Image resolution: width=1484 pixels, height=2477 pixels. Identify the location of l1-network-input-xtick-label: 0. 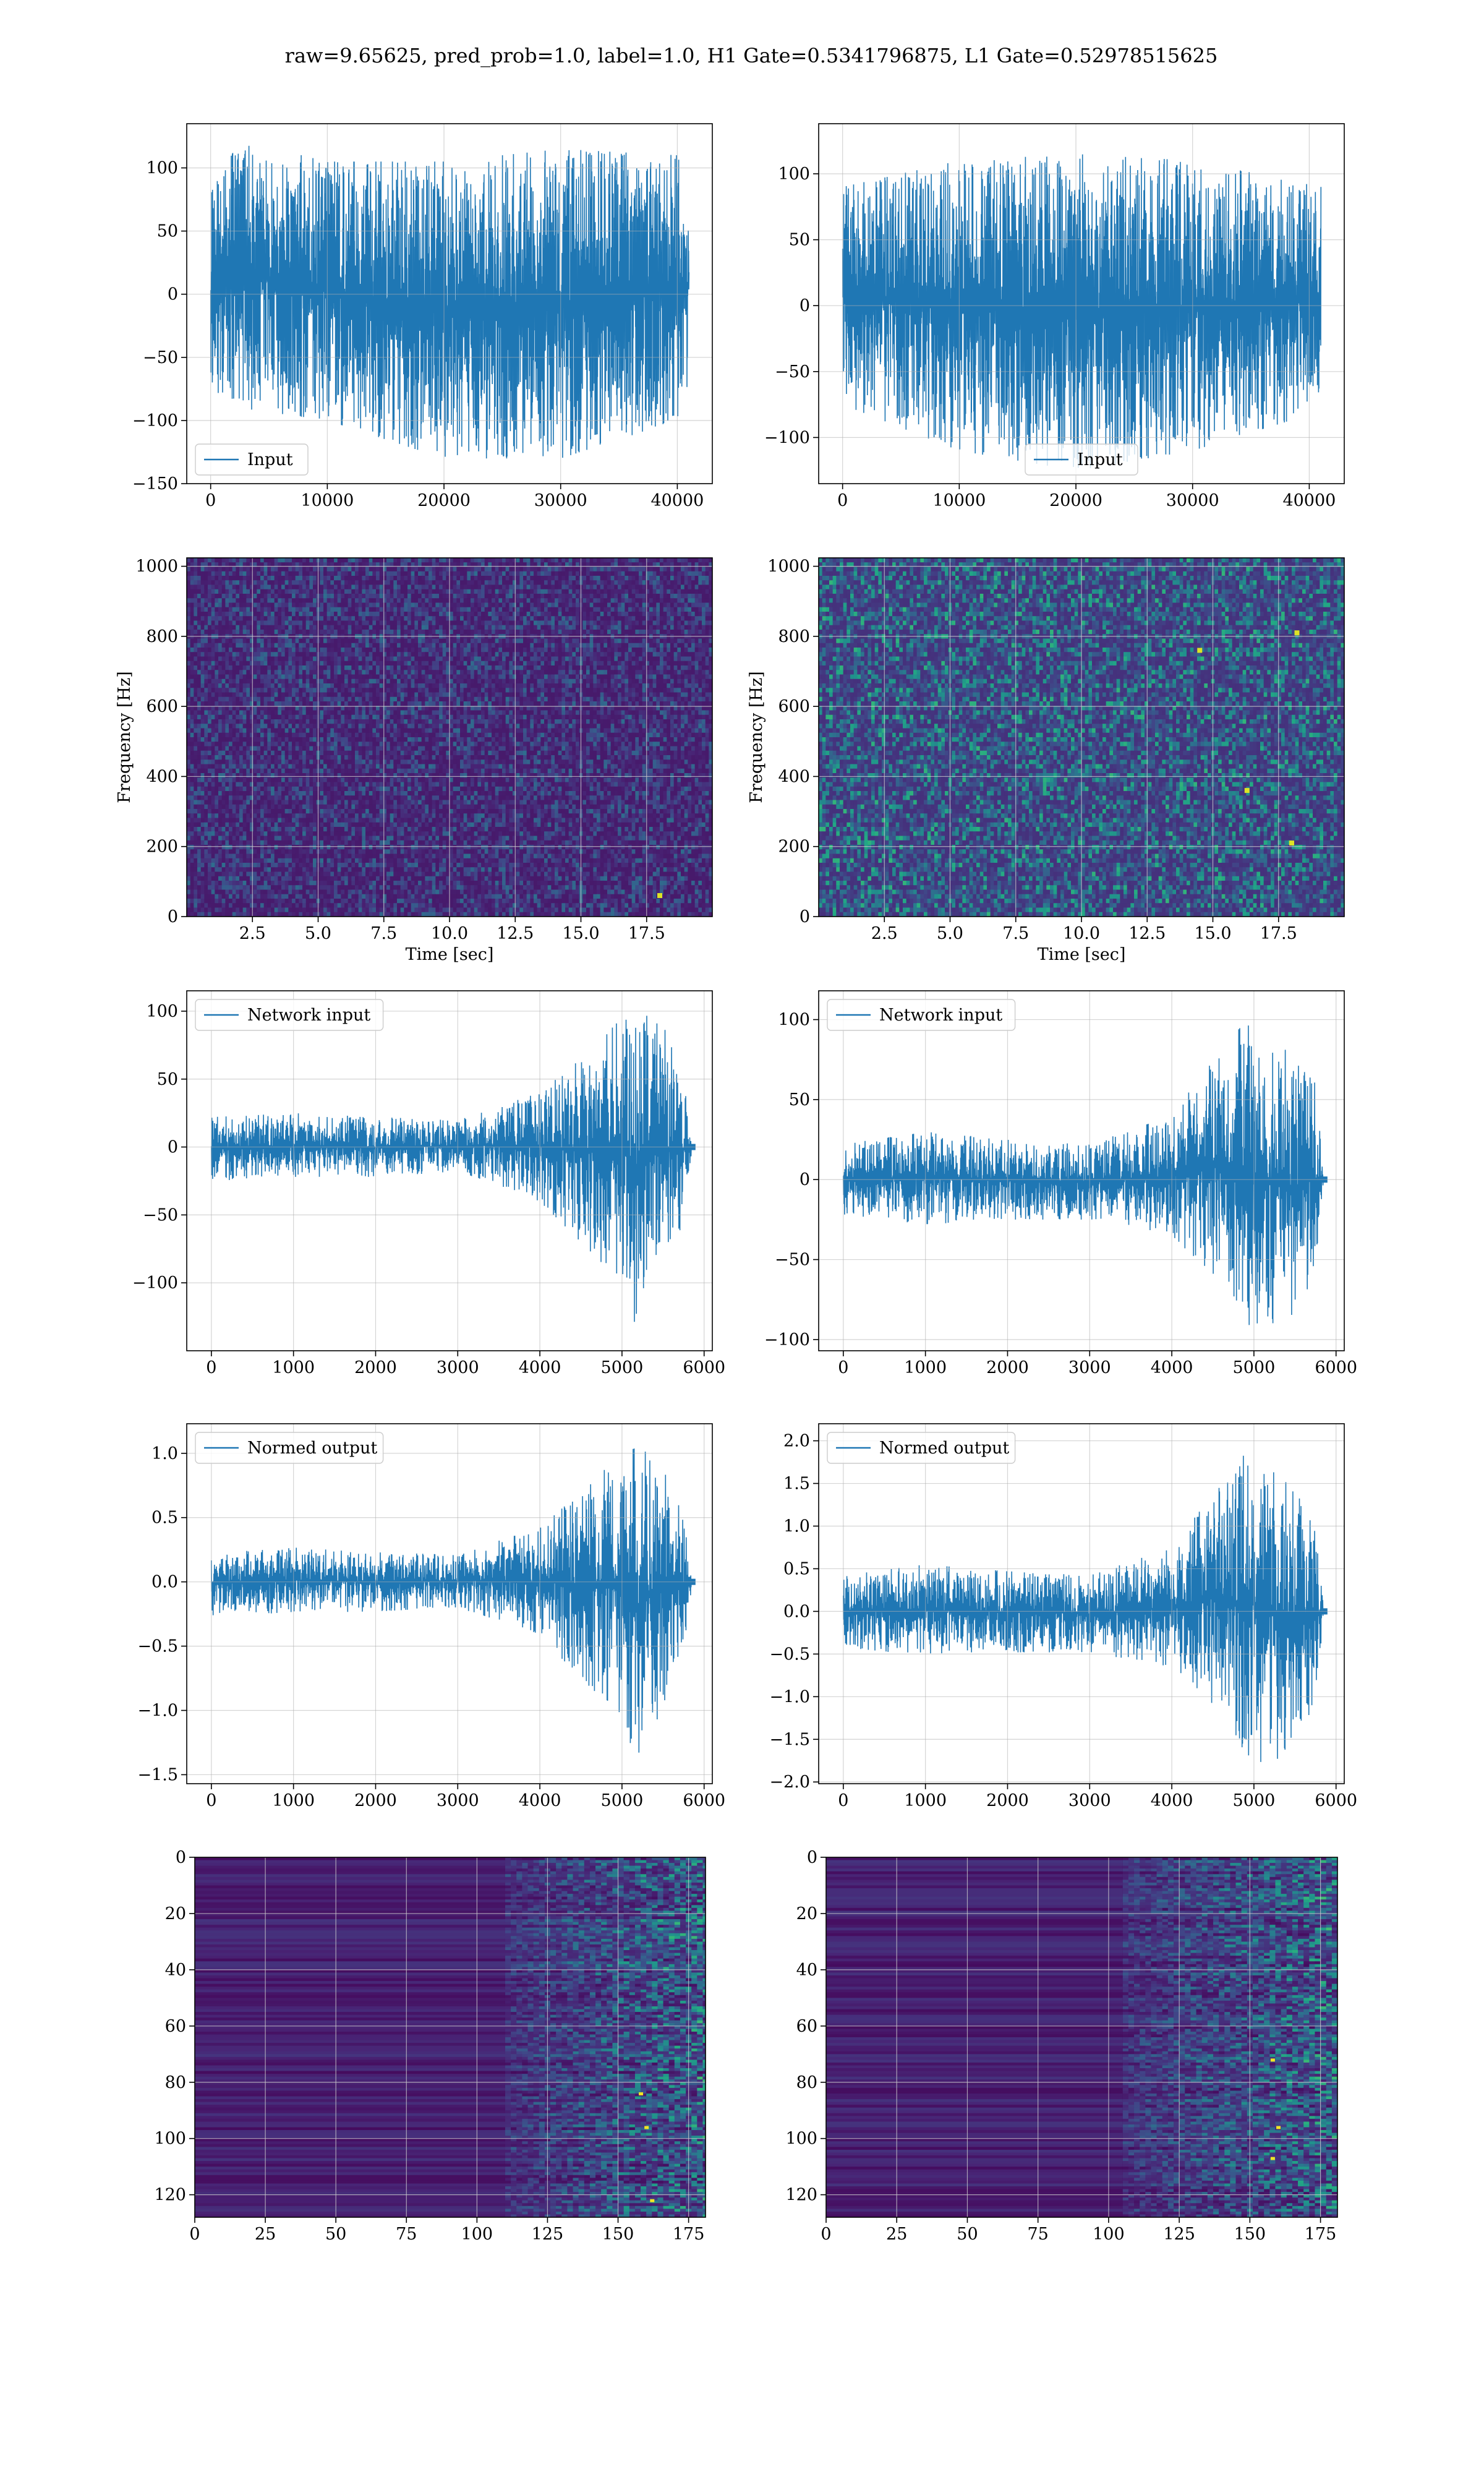
(843, 1367).